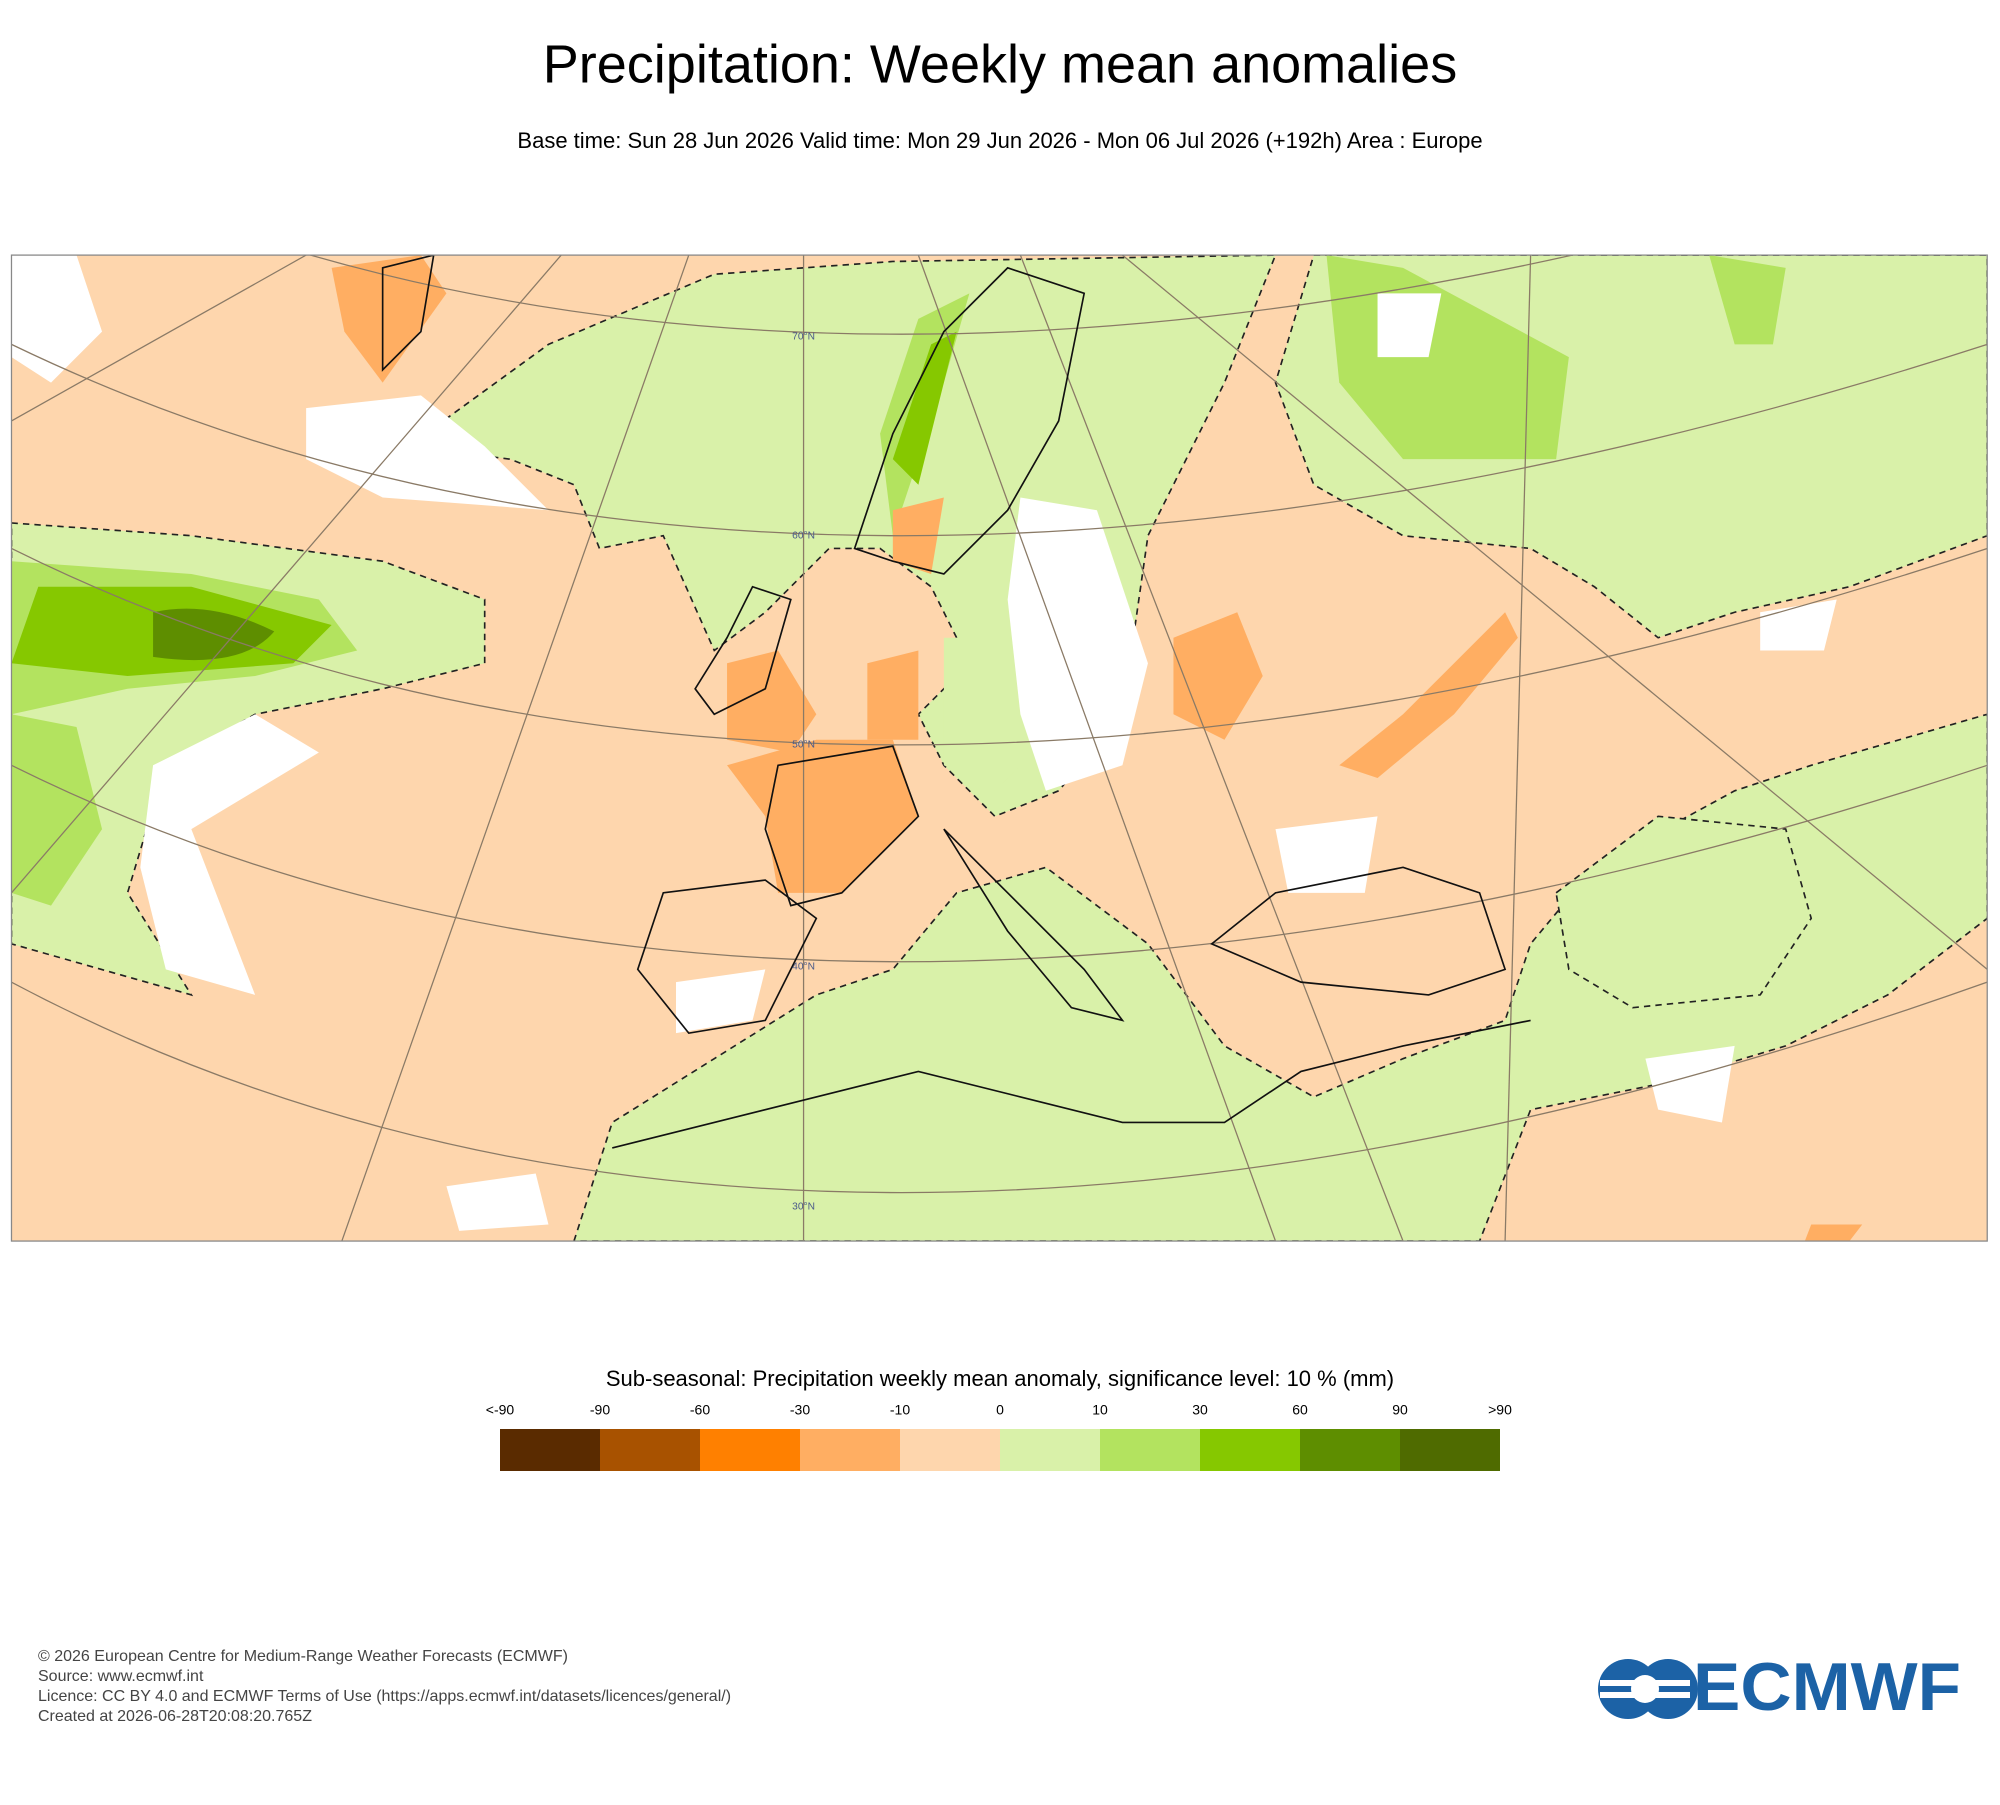 The image size is (2000, 1805). Describe the element at coordinates (1500, 1410) in the screenshot. I see `legend-label: >90` at that location.